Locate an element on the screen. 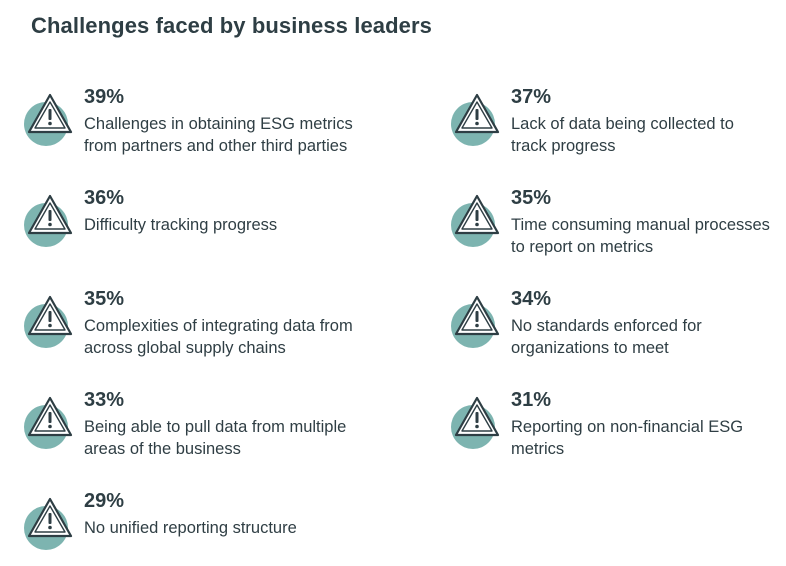 The image size is (786, 566). stat-percent: 37% is located at coordinates (531, 97).